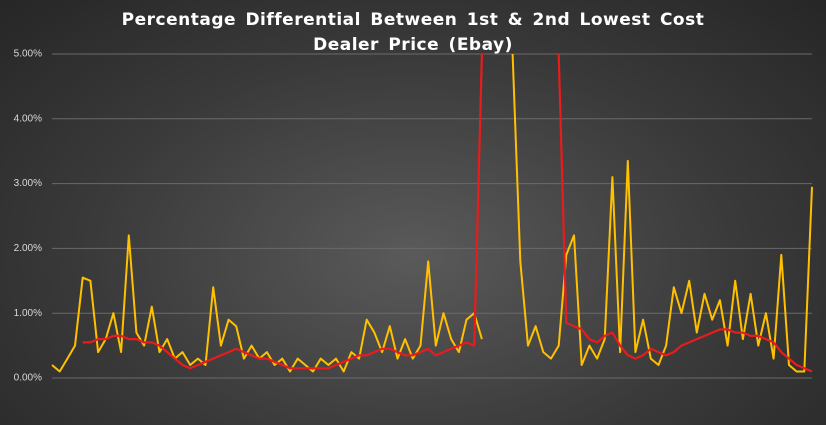  I want to click on y-tick-label: 0.00%, so click(28, 378).